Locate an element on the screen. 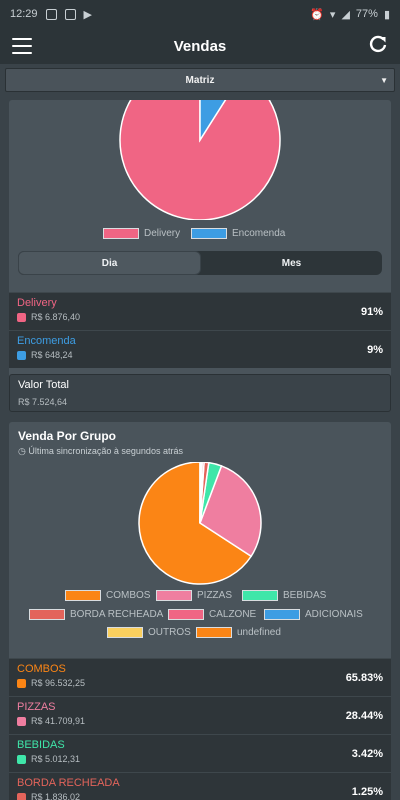 This screenshot has width=400, height=800. legend-label: PIZZAS is located at coordinates (215, 595).